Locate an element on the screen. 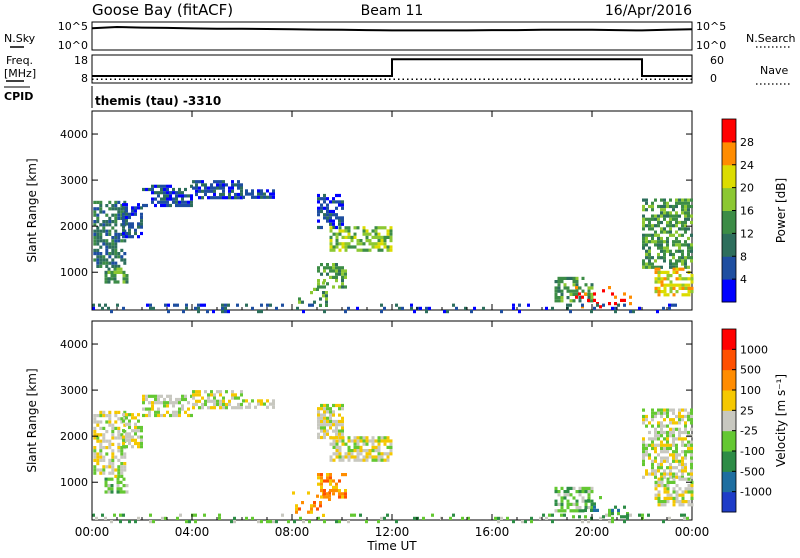  x-tick-label: 16:00 is located at coordinates (492, 532).